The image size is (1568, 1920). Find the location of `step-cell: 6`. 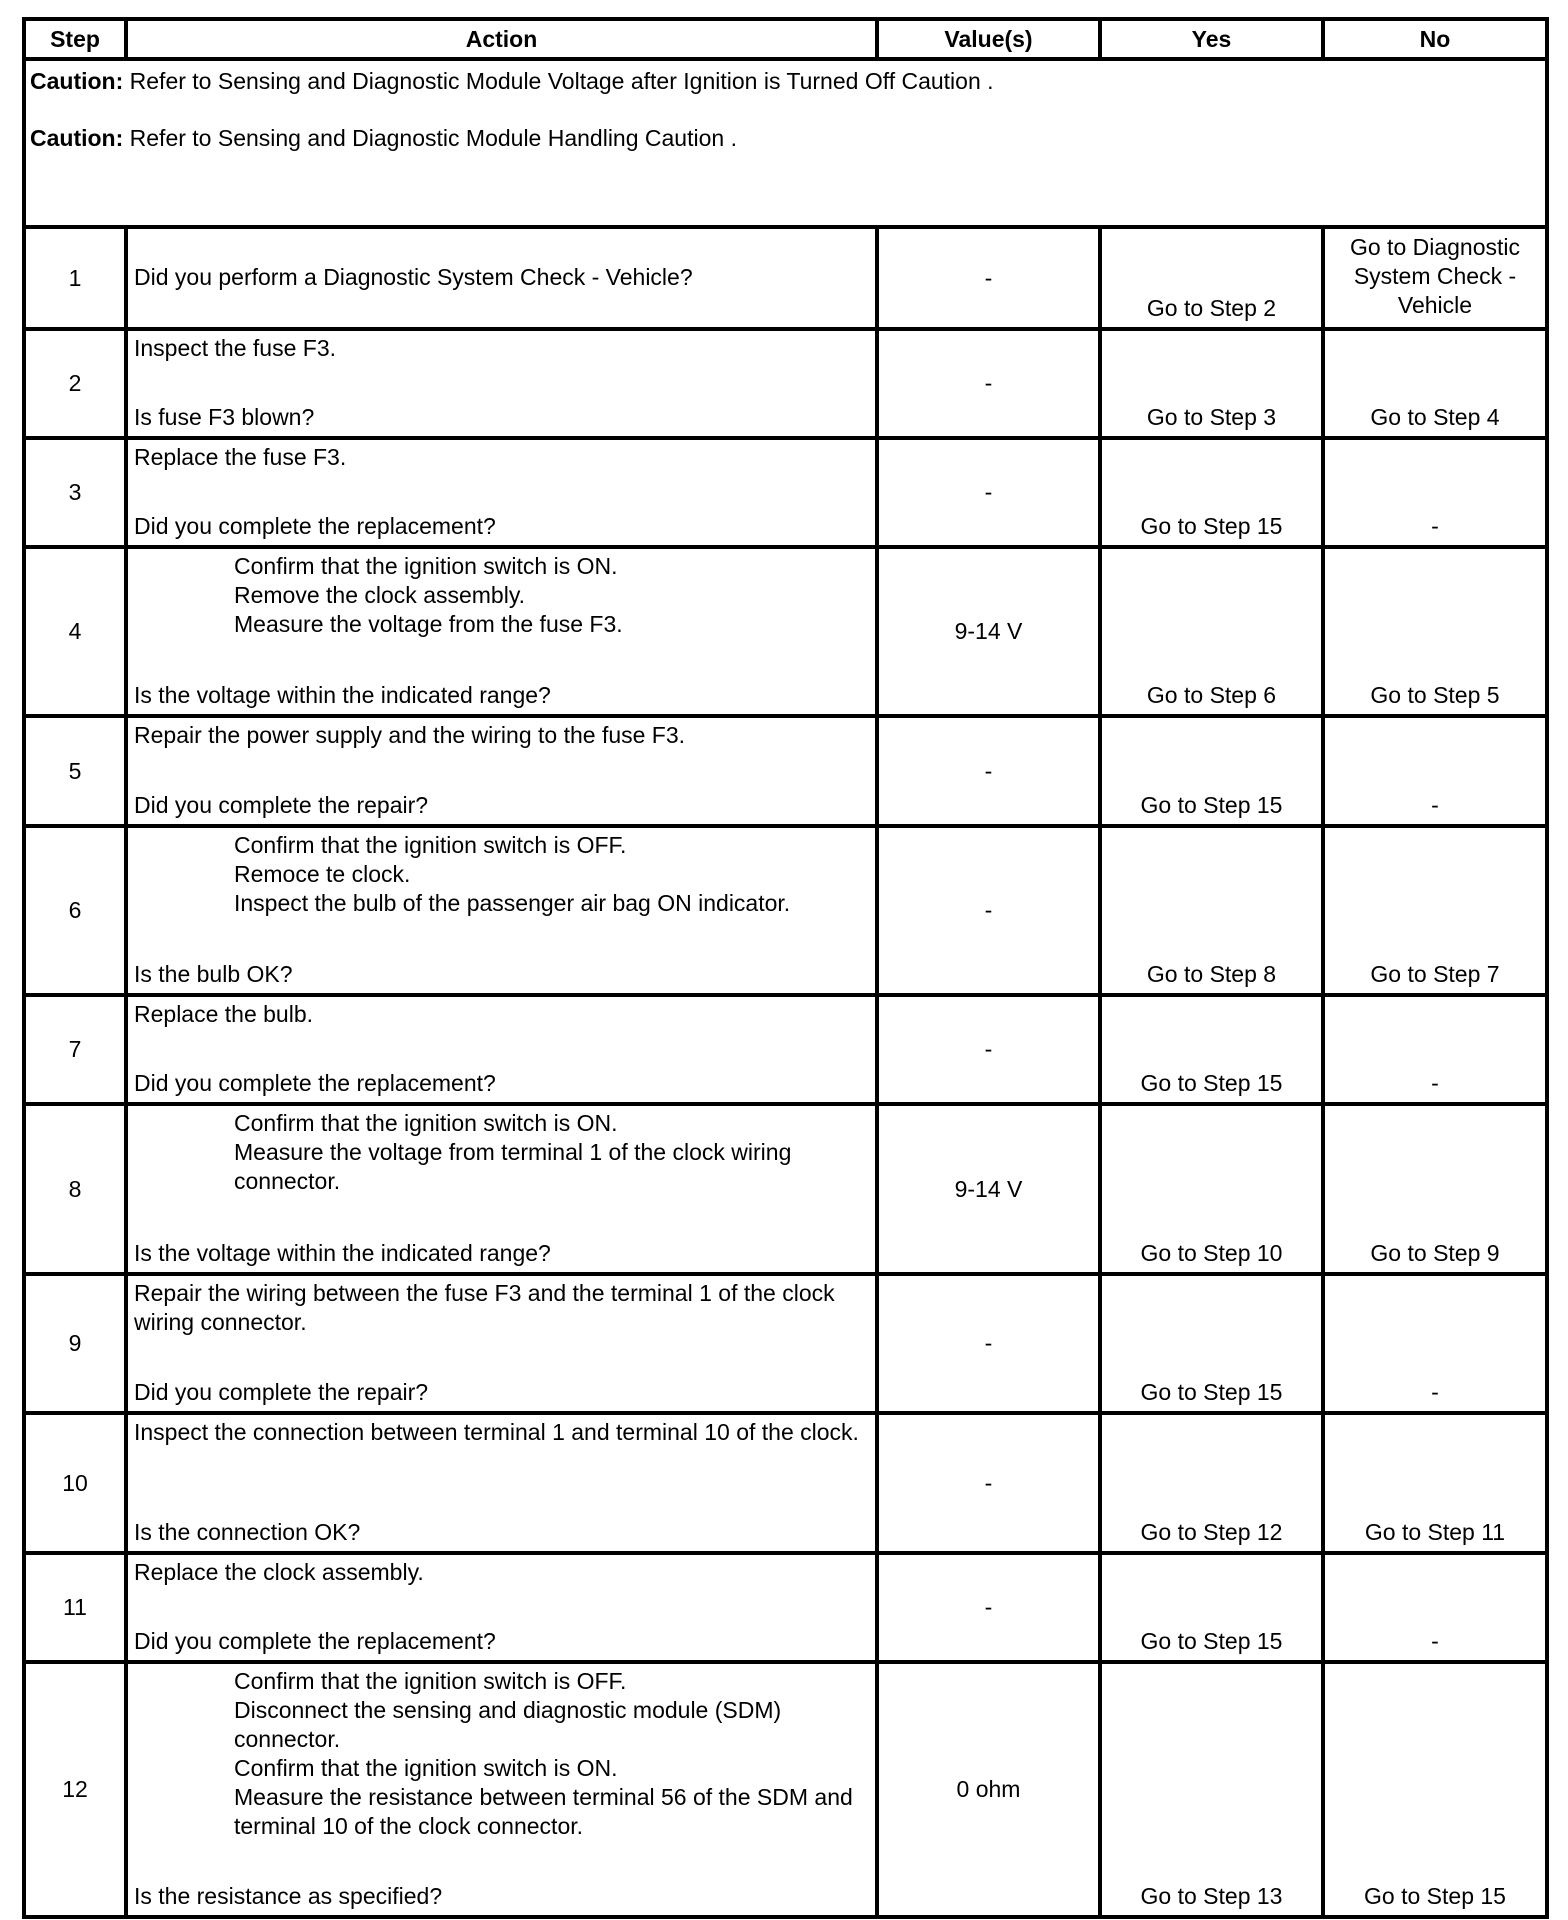

step-cell: 6 is located at coordinates (75, 910).